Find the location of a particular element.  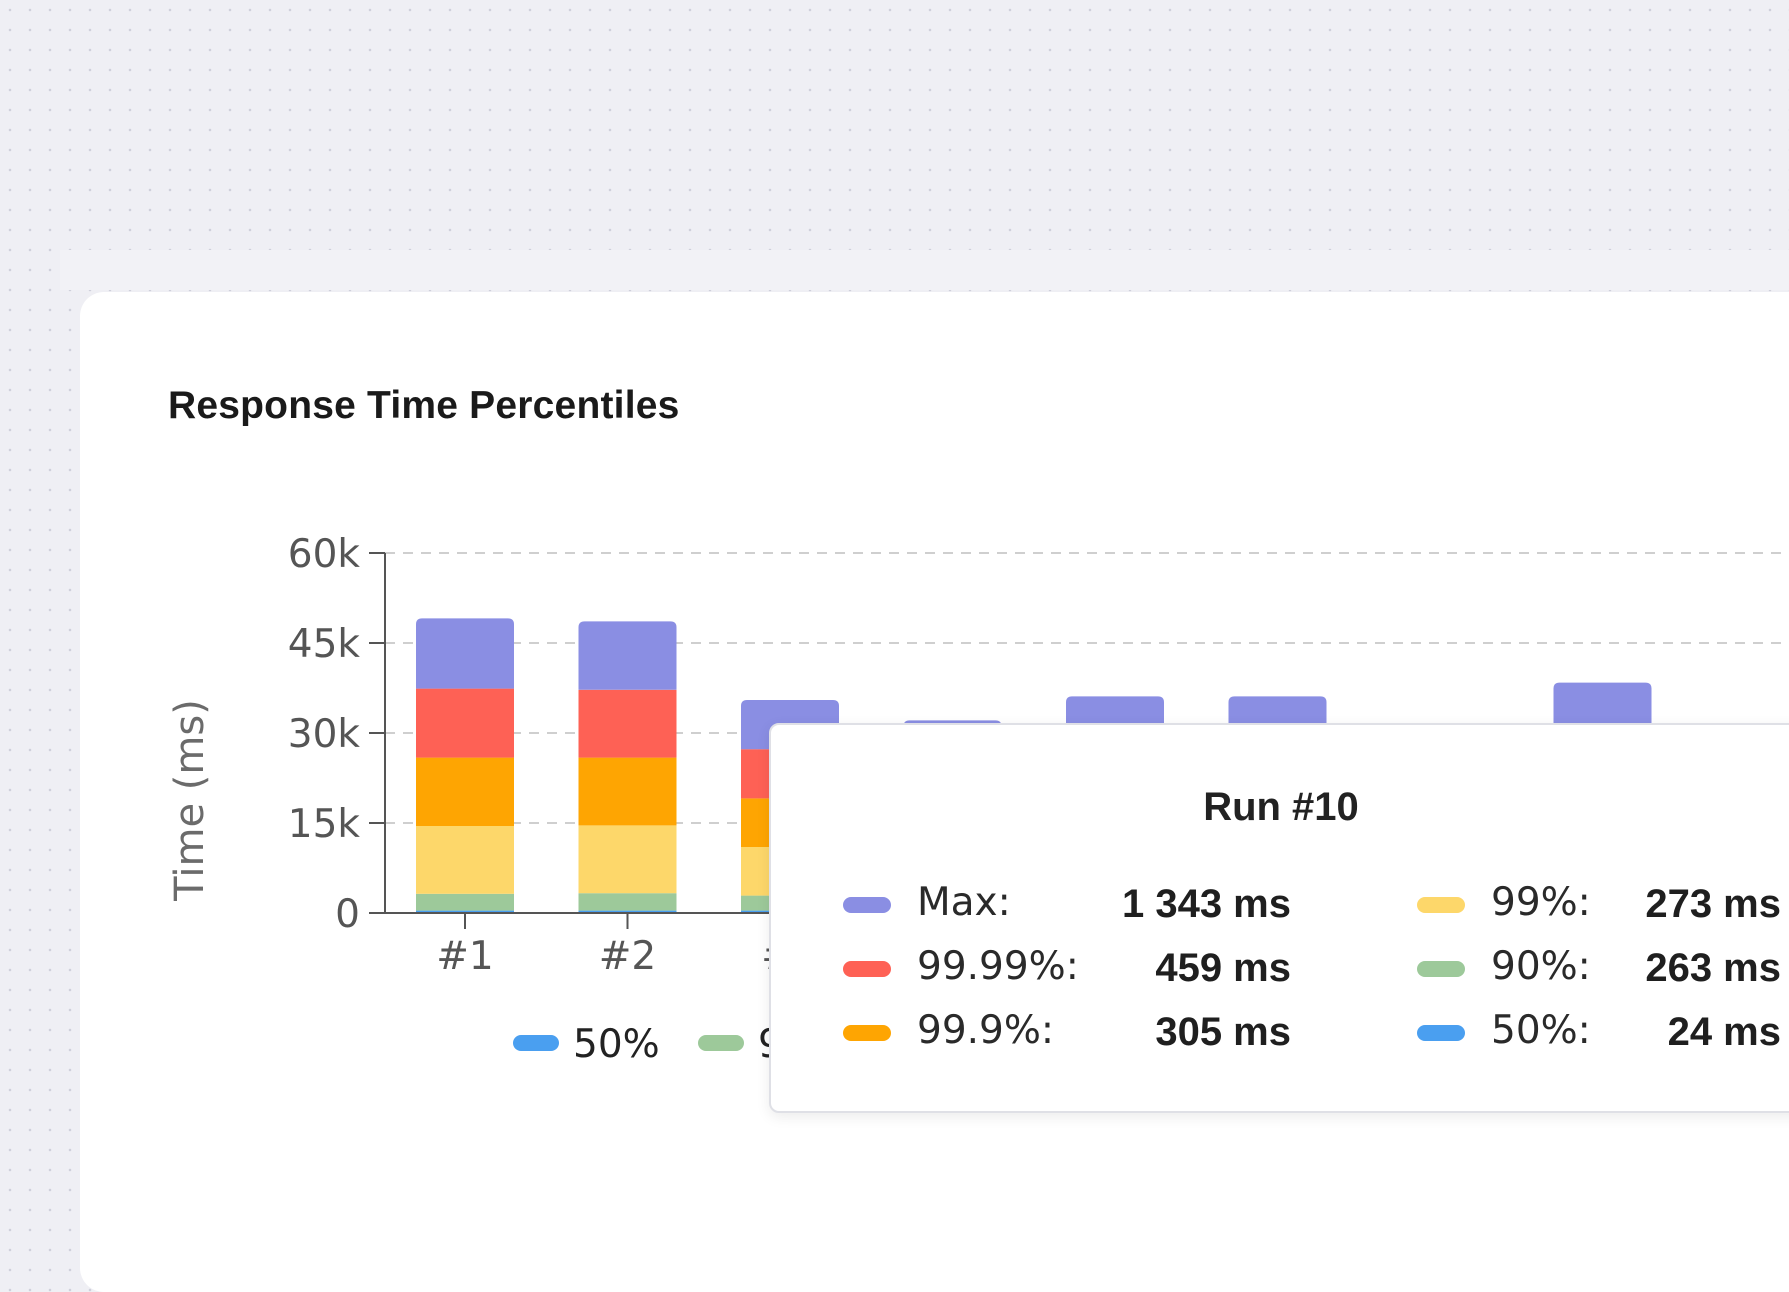

tooltip-title: Run #10 is located at coordinates (1281, 807).